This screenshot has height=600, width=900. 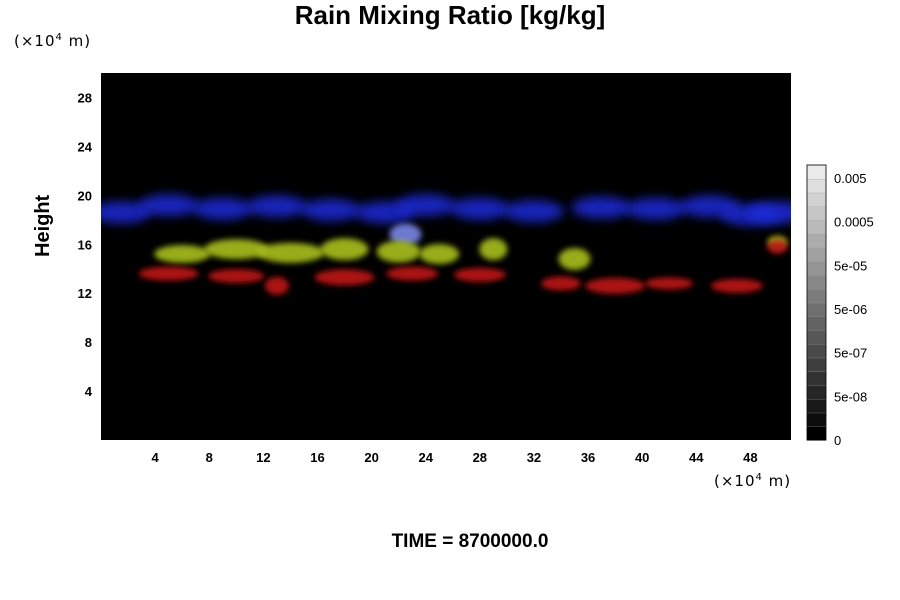 What do you see at coordinates (450, 15) in the screenshot?
I see `chart-title: Rain Mixing Ratio [kg/kg]` at bounding box center [450, 15].